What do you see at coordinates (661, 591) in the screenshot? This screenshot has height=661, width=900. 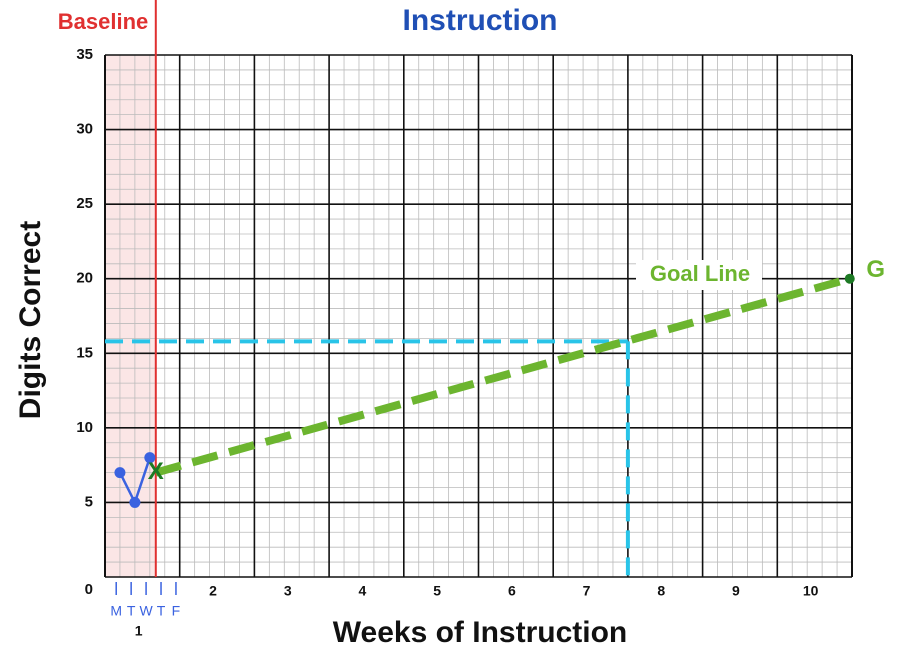 I see `x-tick-label: 8` at bounding box center [661, 591].